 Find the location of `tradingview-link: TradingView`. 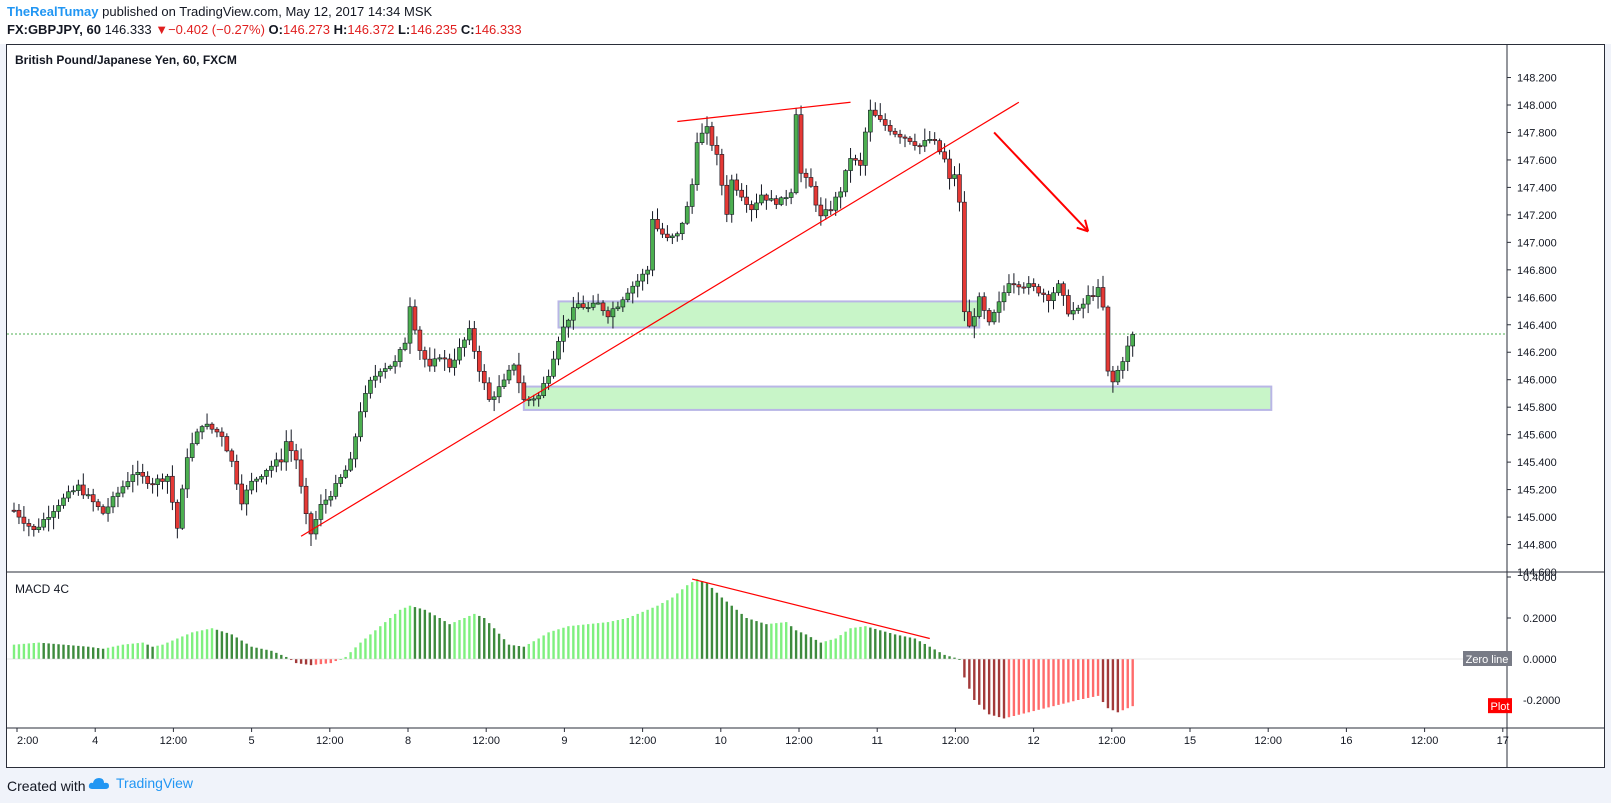

tradingview-link: TradingView is located at coordinates (140, 783).